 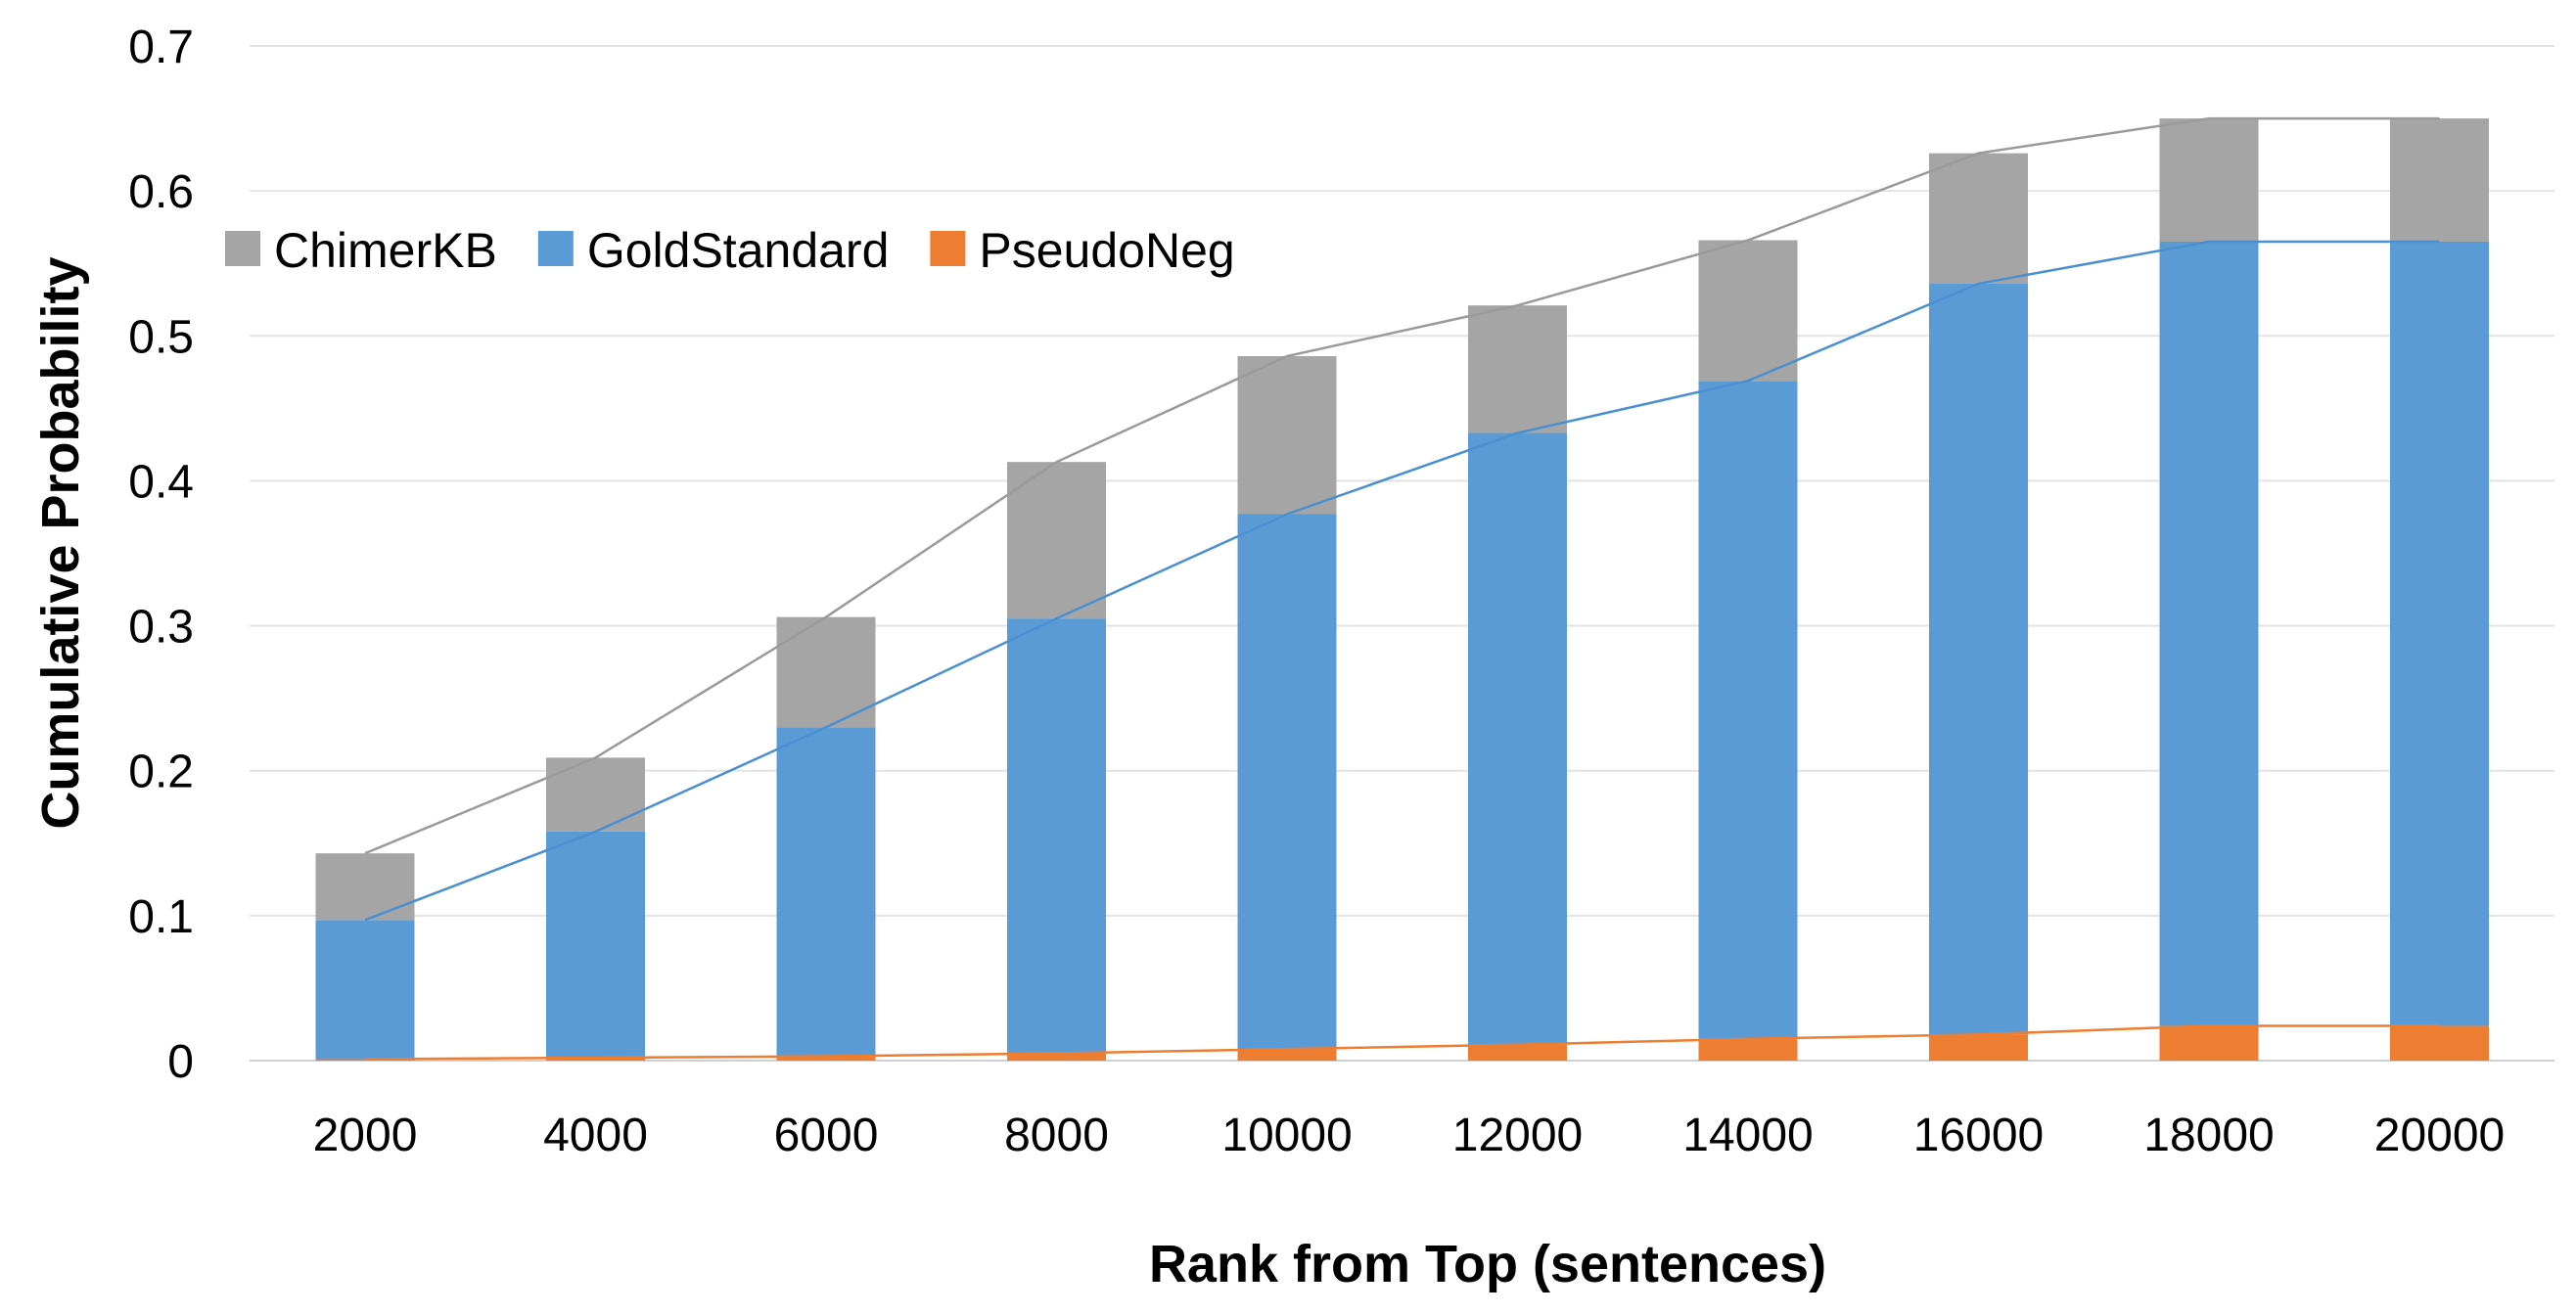 I want to click on y-tick-label: 0.7, so click(x=161, y=47).